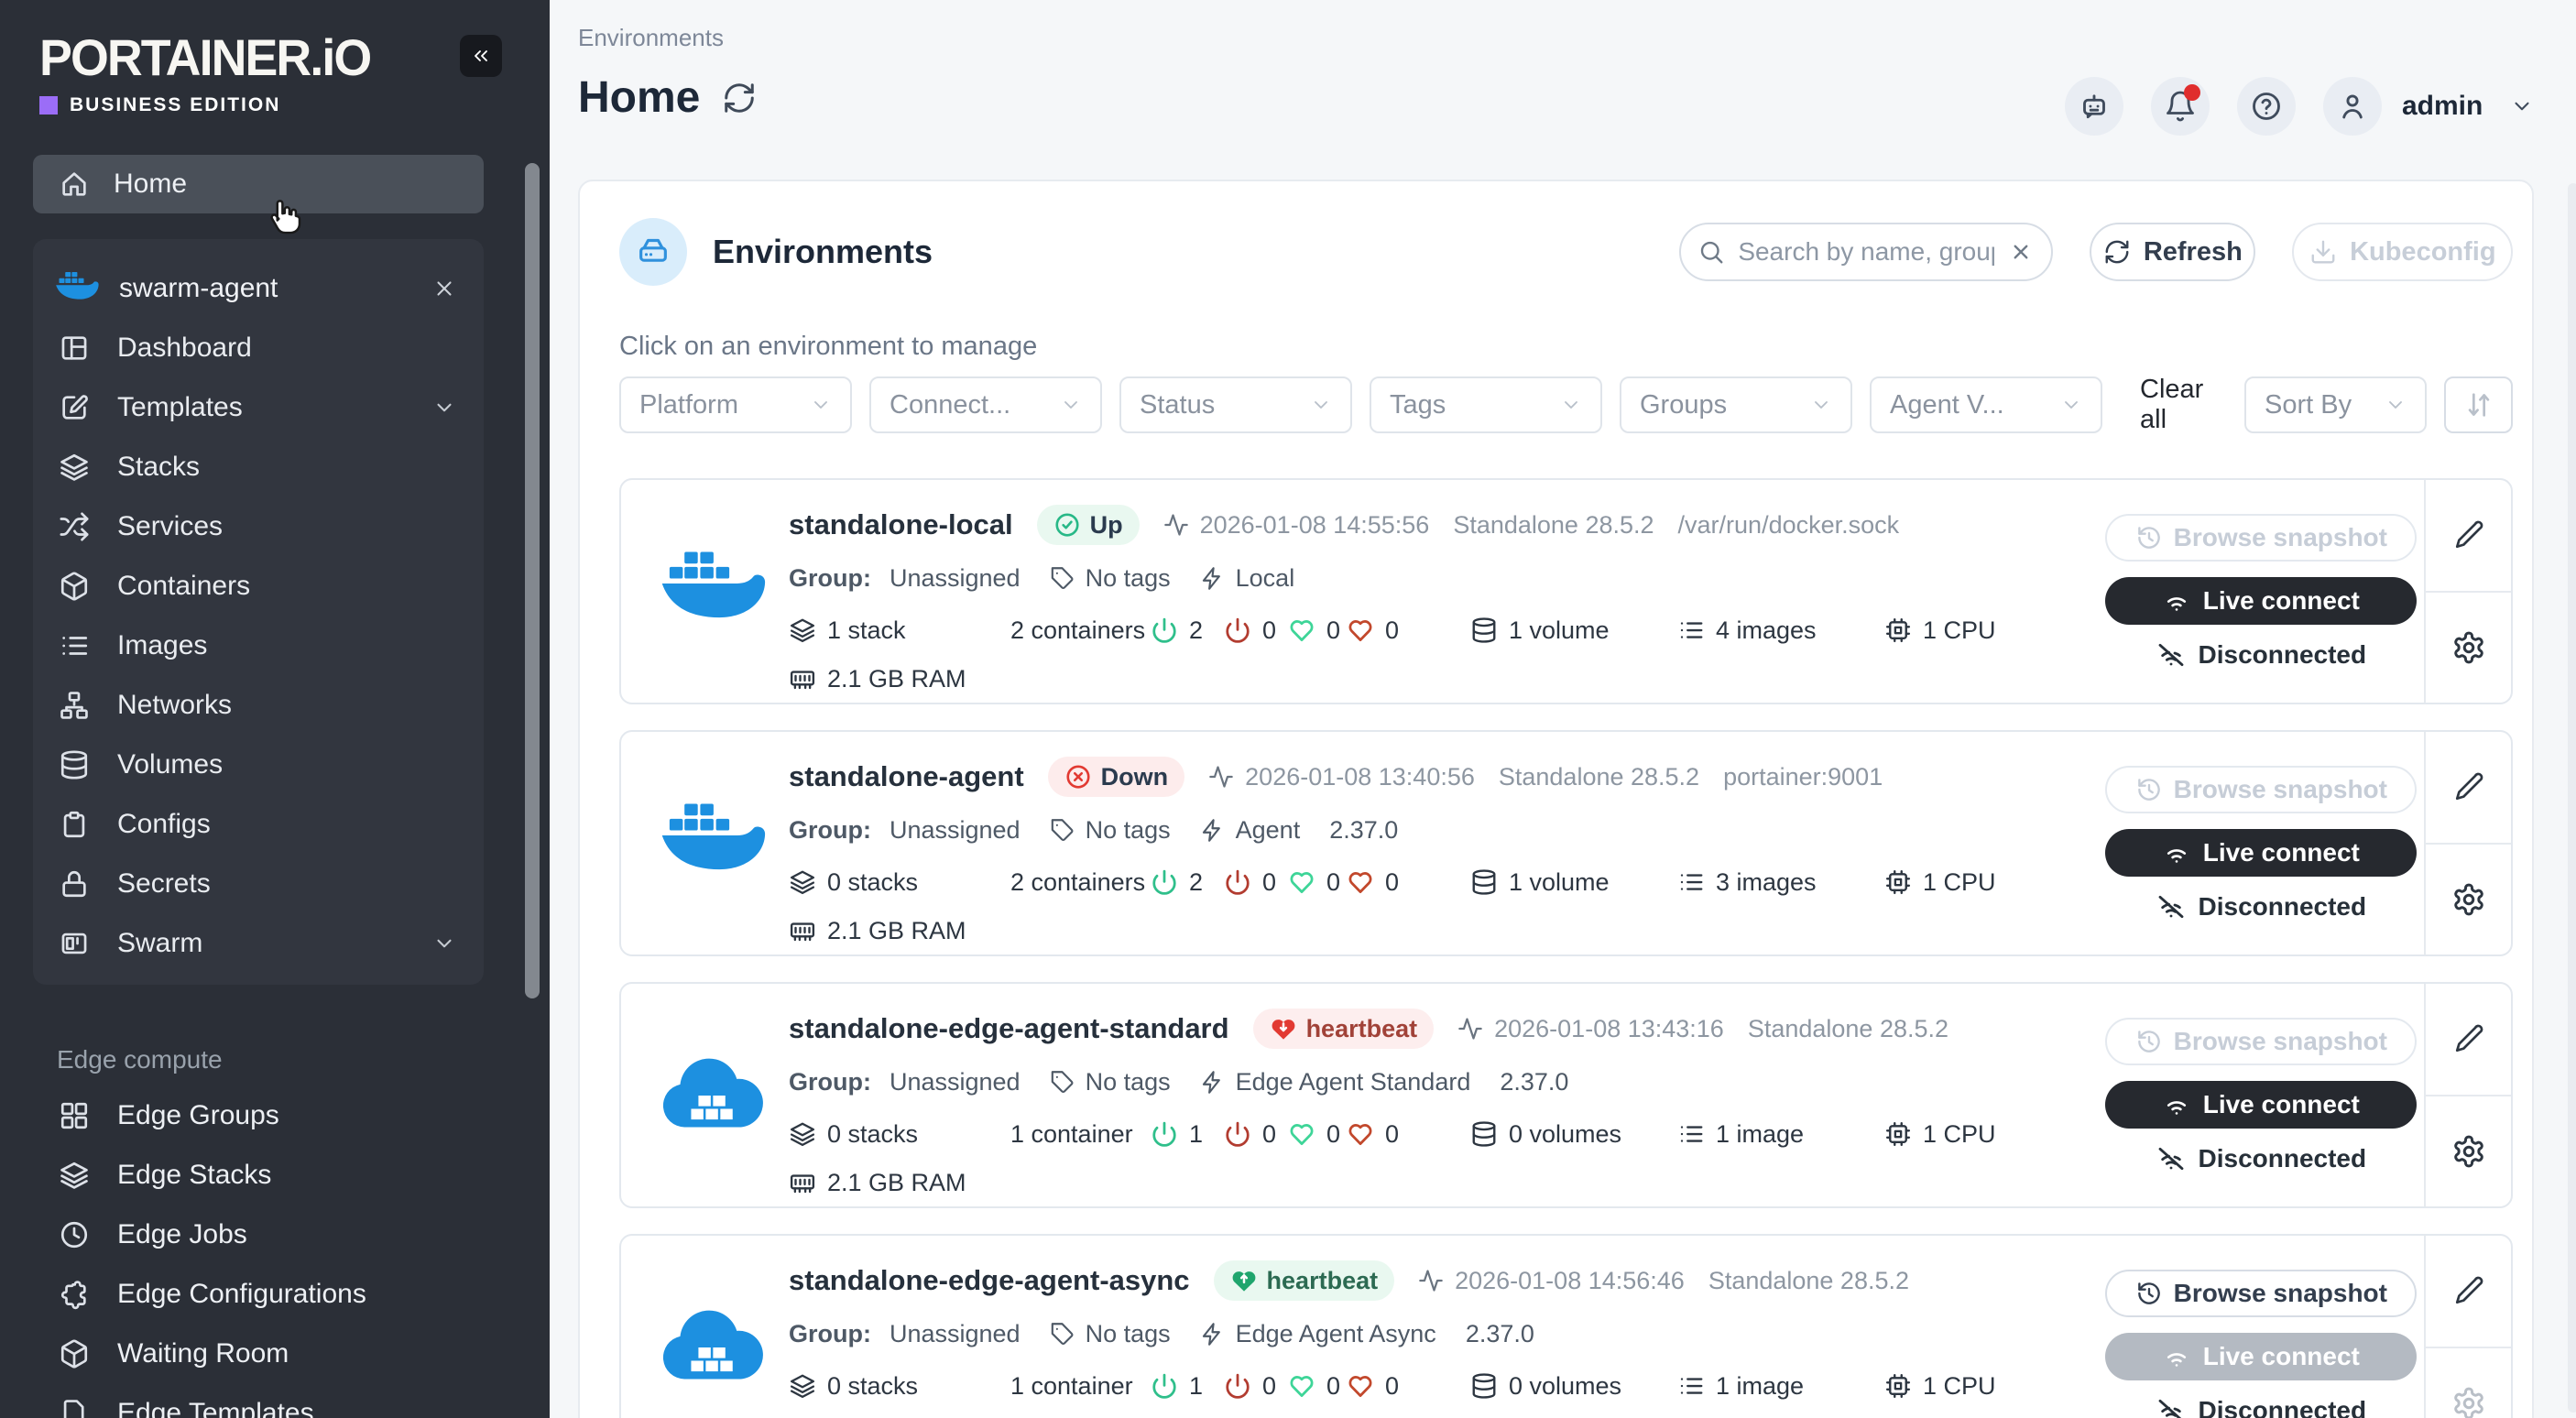 The height and width of the screenshot is (1418, 2576). Describe the element at coordinates (259, 1235) in the screenshot. I see `sidebar-item: Edge Jobs` at that location.